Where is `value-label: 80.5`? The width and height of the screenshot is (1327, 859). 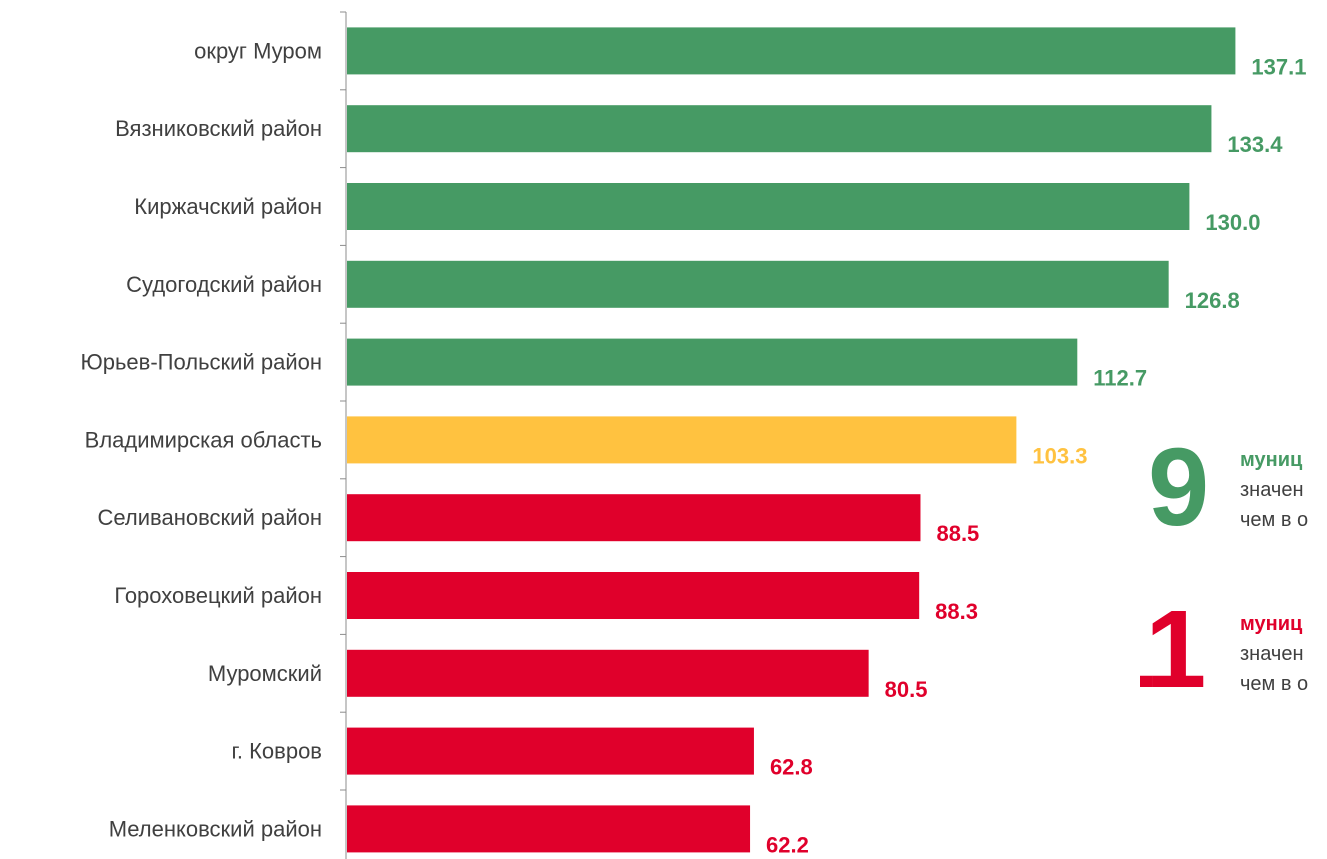 value-label: 80.5 is located at coordinates (906, 689).